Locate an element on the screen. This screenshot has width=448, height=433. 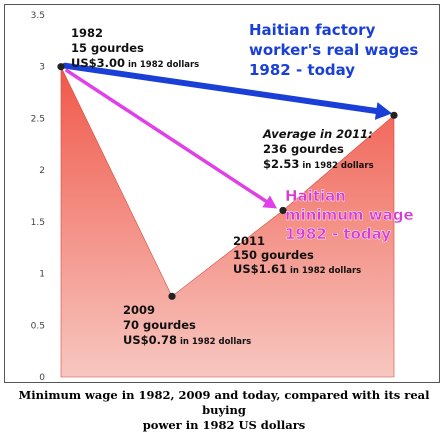
annotation-2009-gourdes: 70 gourdes is located at coordinates (159, 325).